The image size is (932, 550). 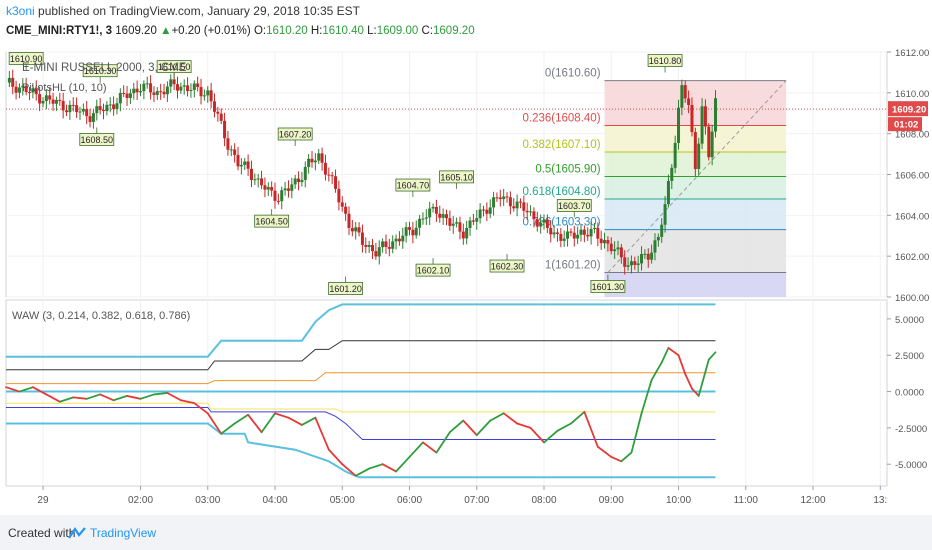 What do you see at coordinates (574, 206) in the screenshot?
I see `pivot-label: 1603.70` at bounding box center [574, 206].